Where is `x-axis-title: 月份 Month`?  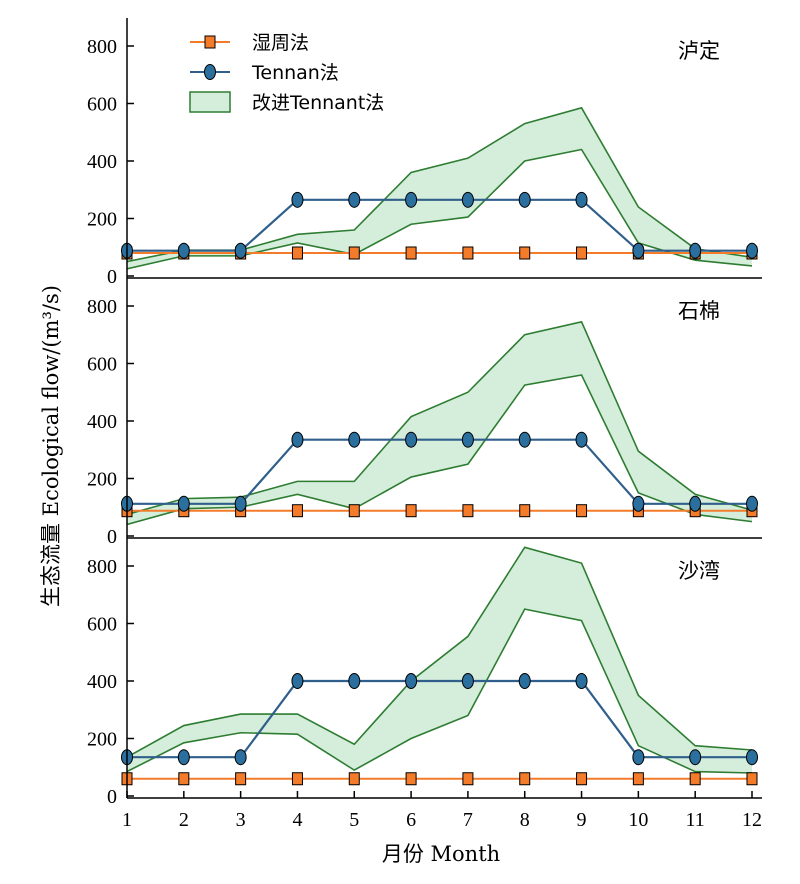 x-axis-title: 月份 Month is located at coordinates (441, 854).